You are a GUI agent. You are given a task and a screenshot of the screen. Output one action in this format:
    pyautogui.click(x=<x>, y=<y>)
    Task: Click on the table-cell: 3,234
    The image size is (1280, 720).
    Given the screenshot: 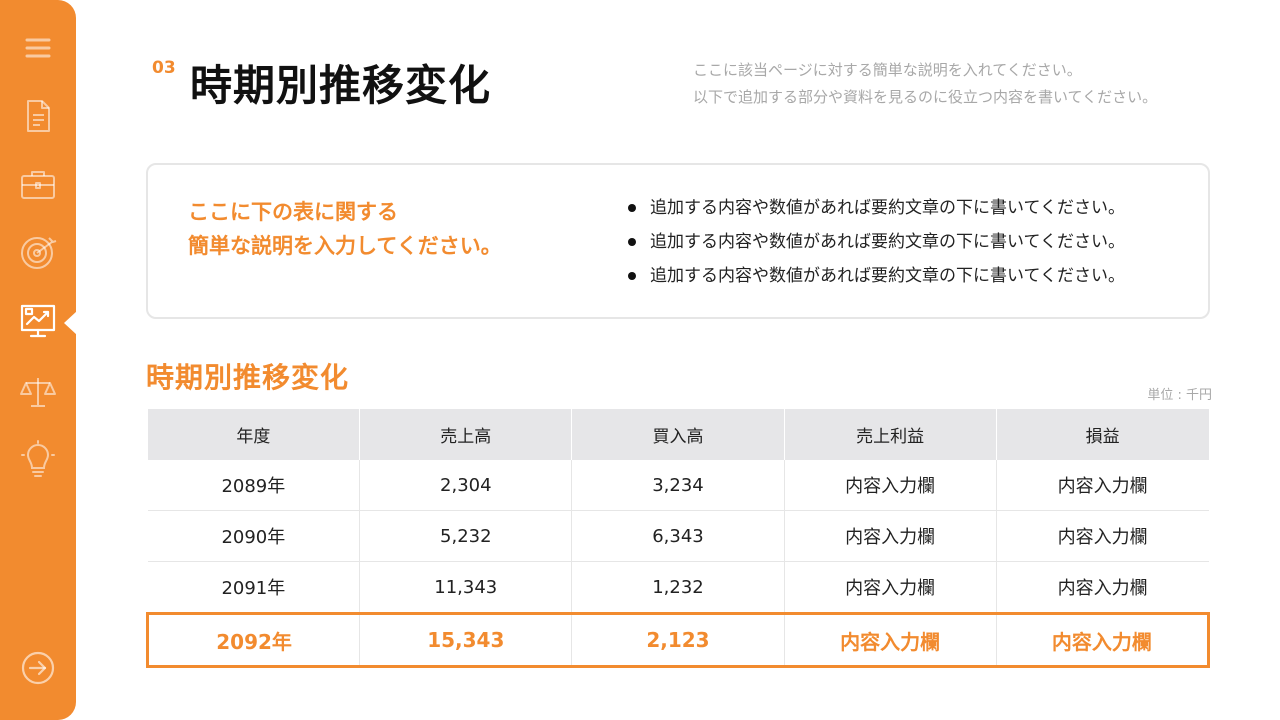 What is the action you would take?
    pyautogui.click(x=678, y=485)
    